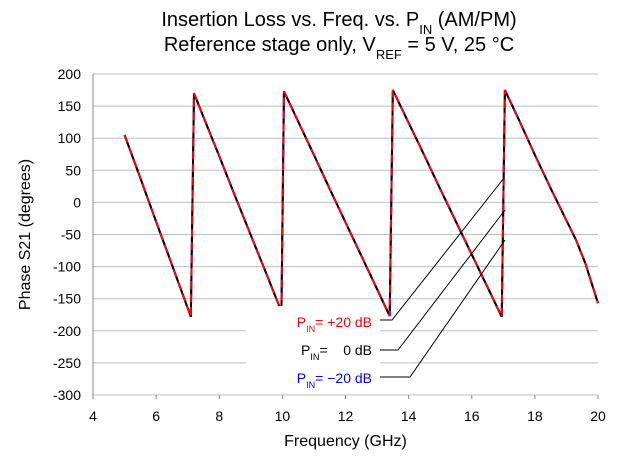 The width and height of the screenshot is (621, 457). I want to click on x-tick-label: 10, so click(283, 416).